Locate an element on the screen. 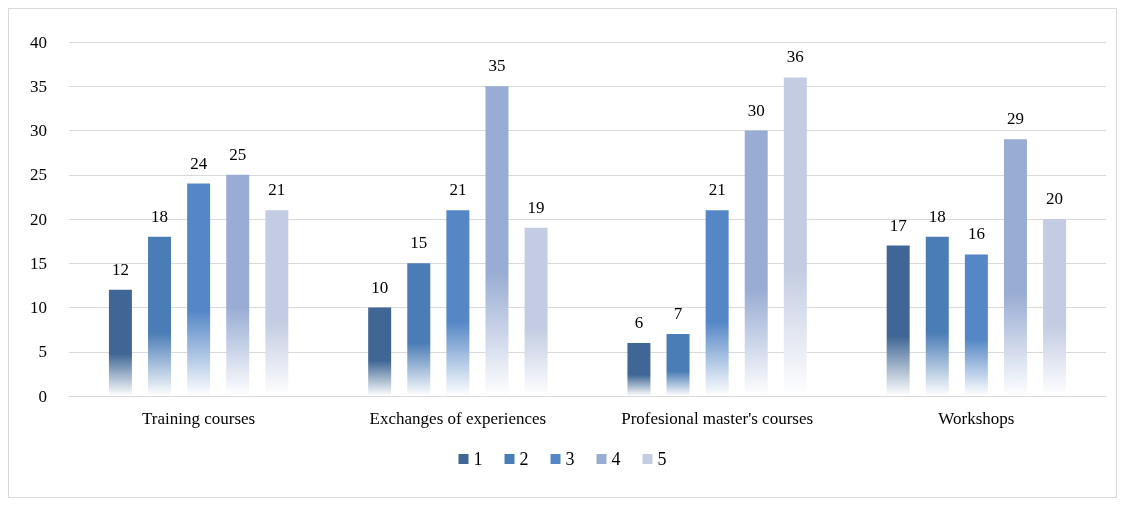  x-tick-label: Training courses is located at coordinates (199, 418).